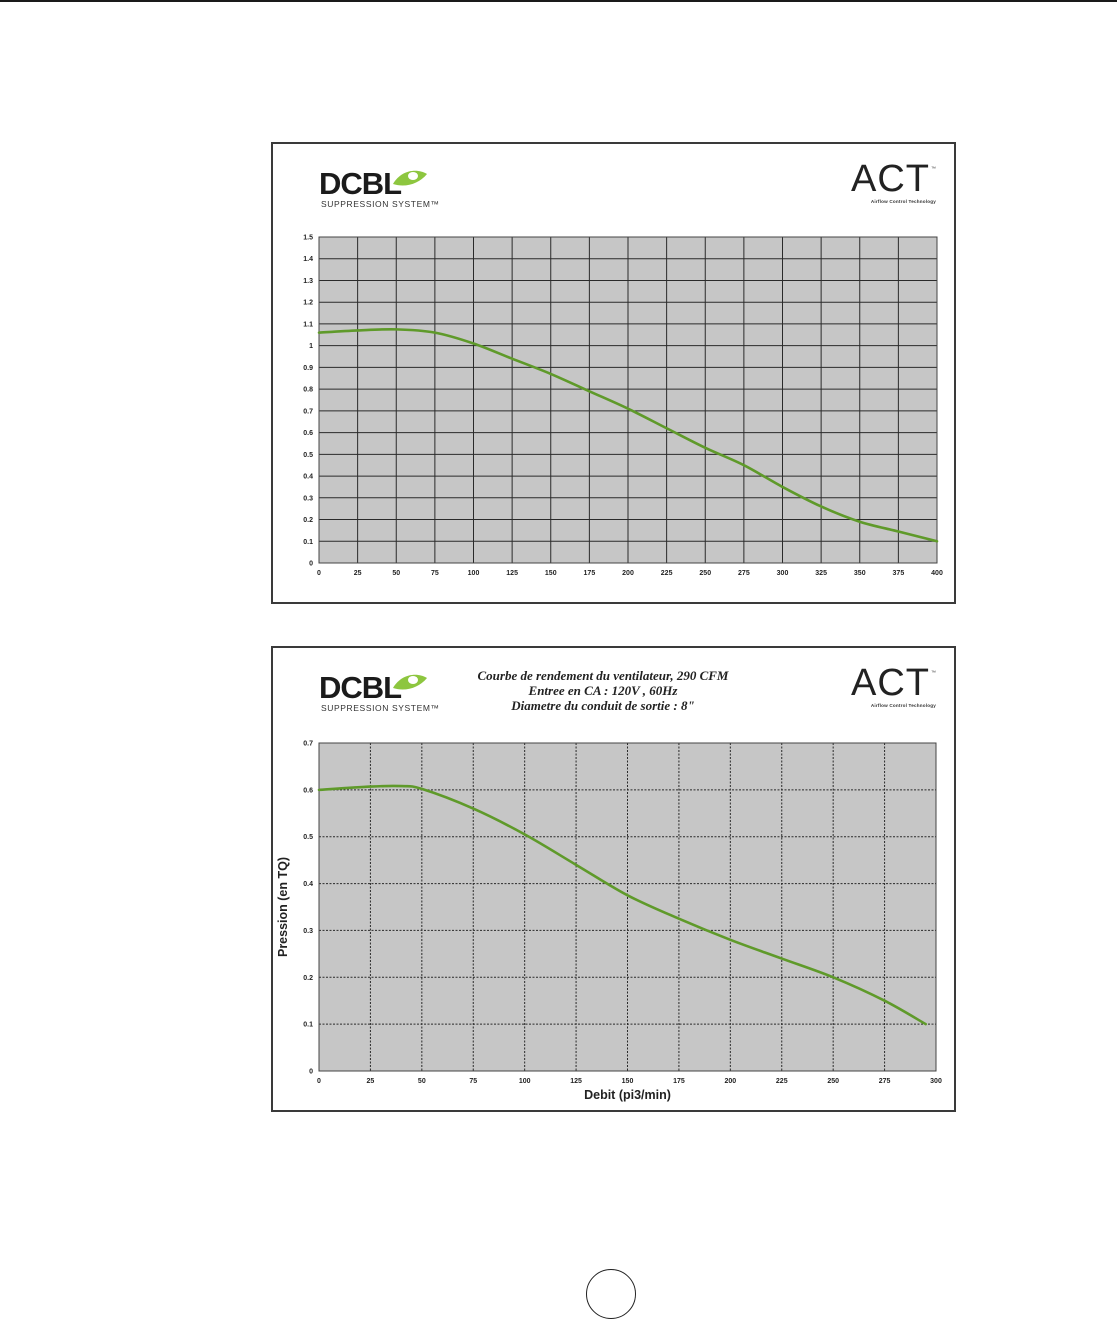  I want to click on chart-2-title-line-2: Entree en CA : 120V , 60Hz, so click(603, 690).